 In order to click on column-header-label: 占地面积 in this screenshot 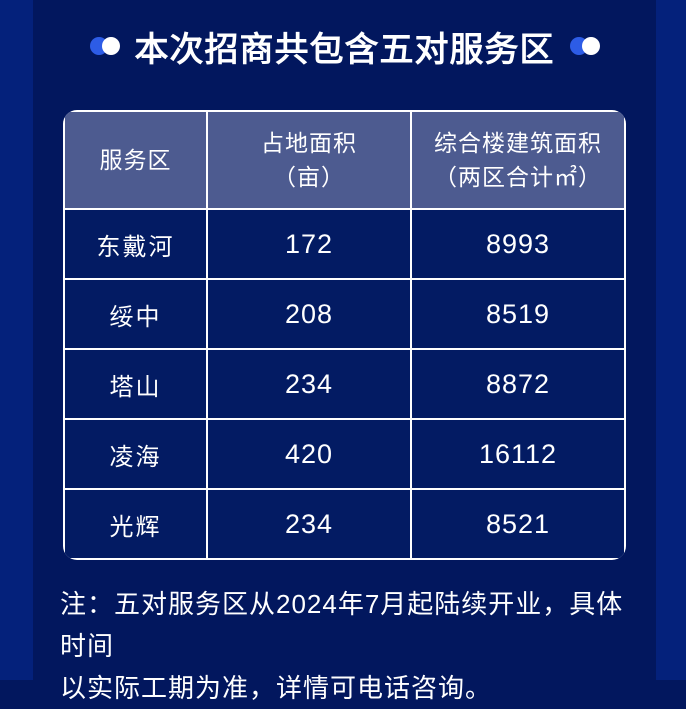, I will do `click(309, 143)`.